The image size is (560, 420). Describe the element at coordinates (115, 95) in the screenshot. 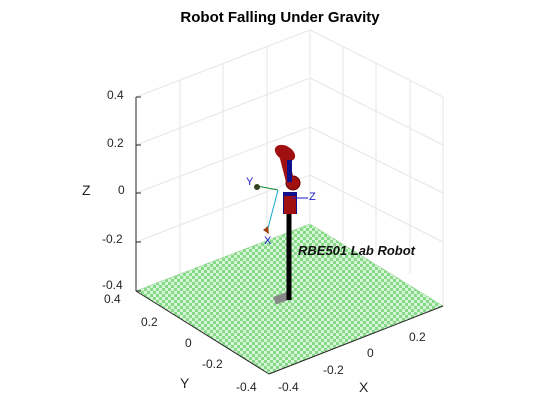

I see `z-tick-label: 0.4` at that location.